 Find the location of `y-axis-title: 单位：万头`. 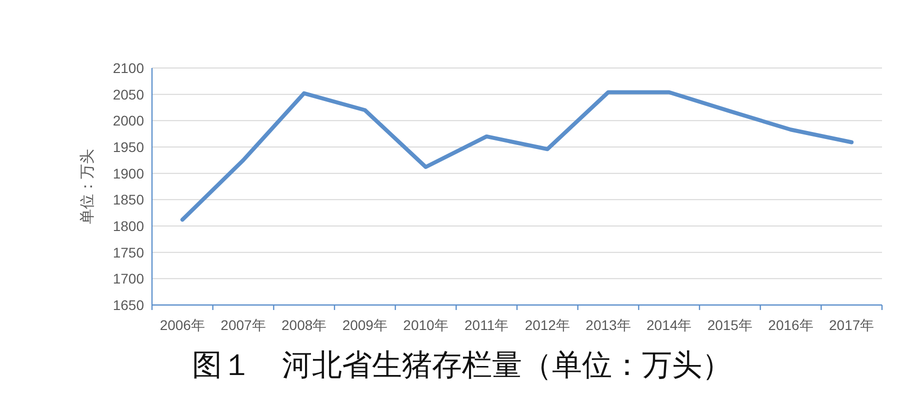

y-axis-title: 单位：万头 is located at coordinates (87, 186).